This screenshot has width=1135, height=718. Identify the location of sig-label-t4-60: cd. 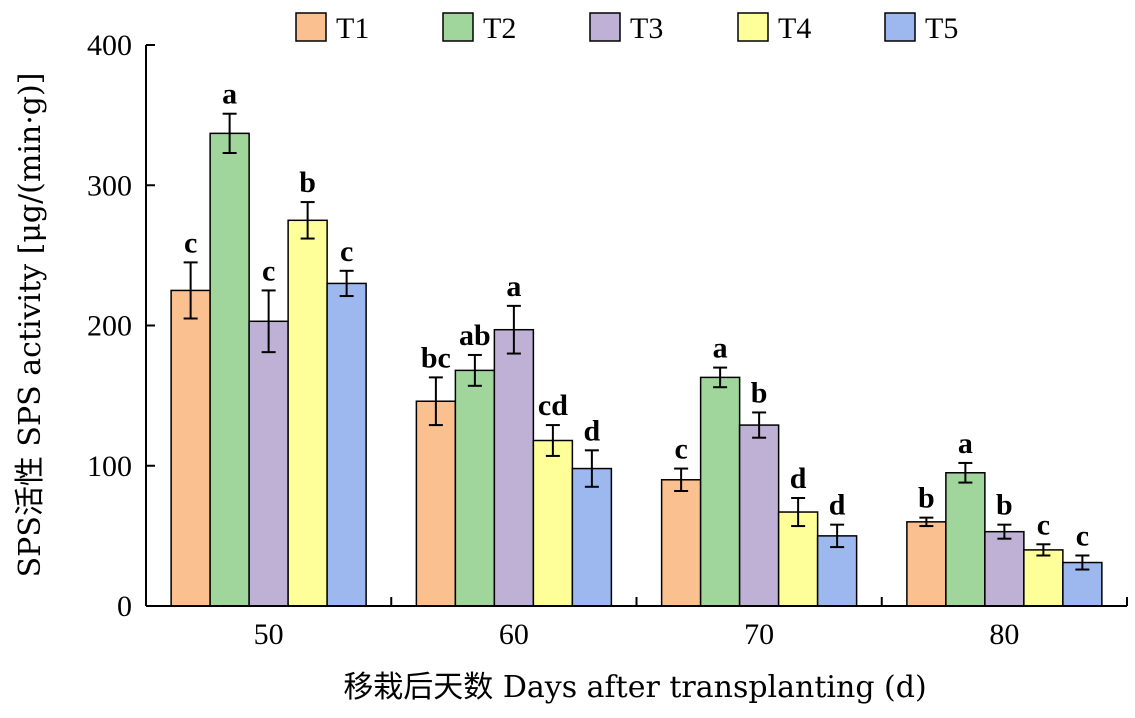
(553, 405).